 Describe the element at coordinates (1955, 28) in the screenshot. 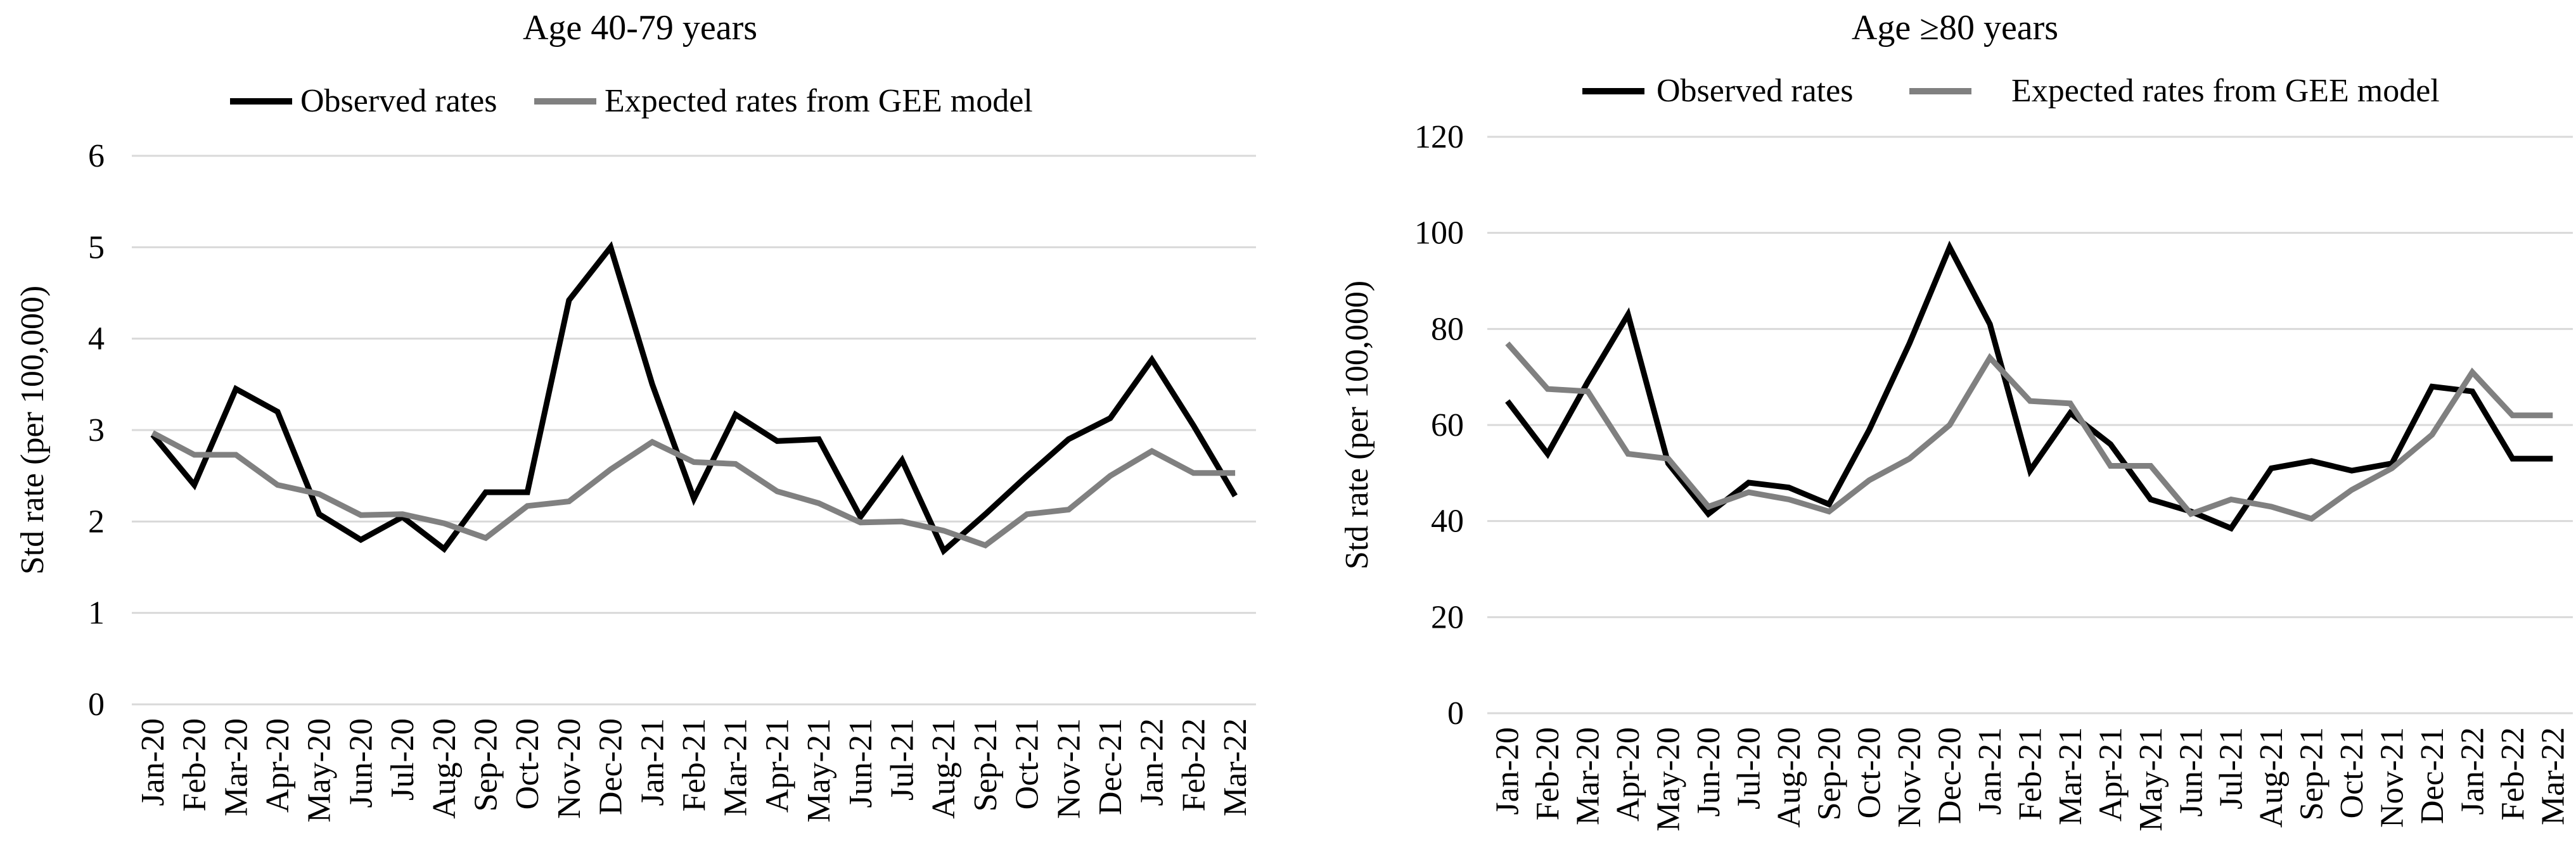

I see `chart-title: Age ≥80 years` at that location.